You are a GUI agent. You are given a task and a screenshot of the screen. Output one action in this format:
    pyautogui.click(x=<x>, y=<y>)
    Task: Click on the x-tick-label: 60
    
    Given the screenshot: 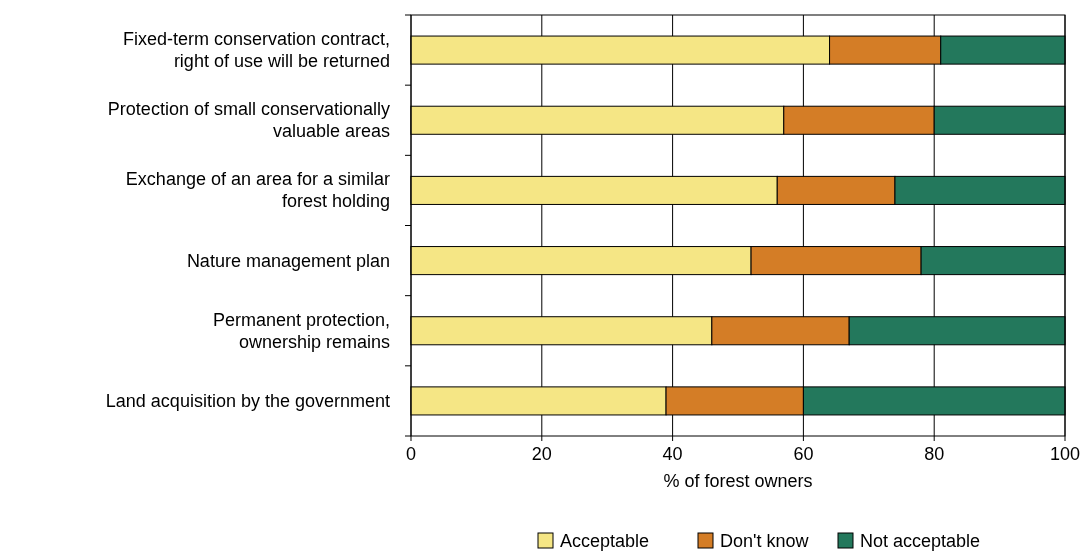 What is the action you would take?
    pyautogui.click(x=803, y=454)
    